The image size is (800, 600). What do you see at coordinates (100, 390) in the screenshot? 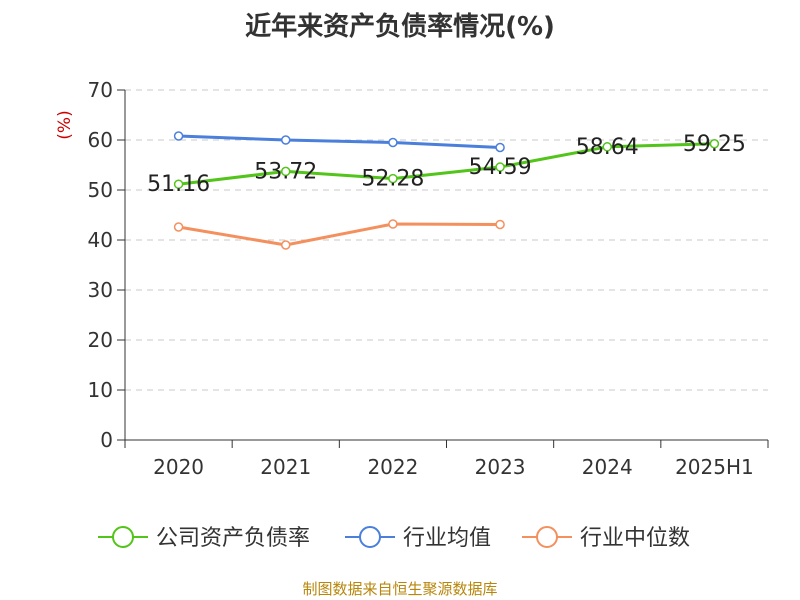
I see `y-tick-label: 10` at bounding box center [100, 390].